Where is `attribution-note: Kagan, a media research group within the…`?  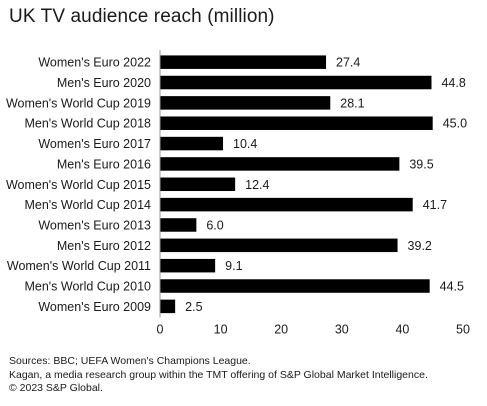 attribution-note: Kagan, a media research group within the… is located at coordinates (218, 374).